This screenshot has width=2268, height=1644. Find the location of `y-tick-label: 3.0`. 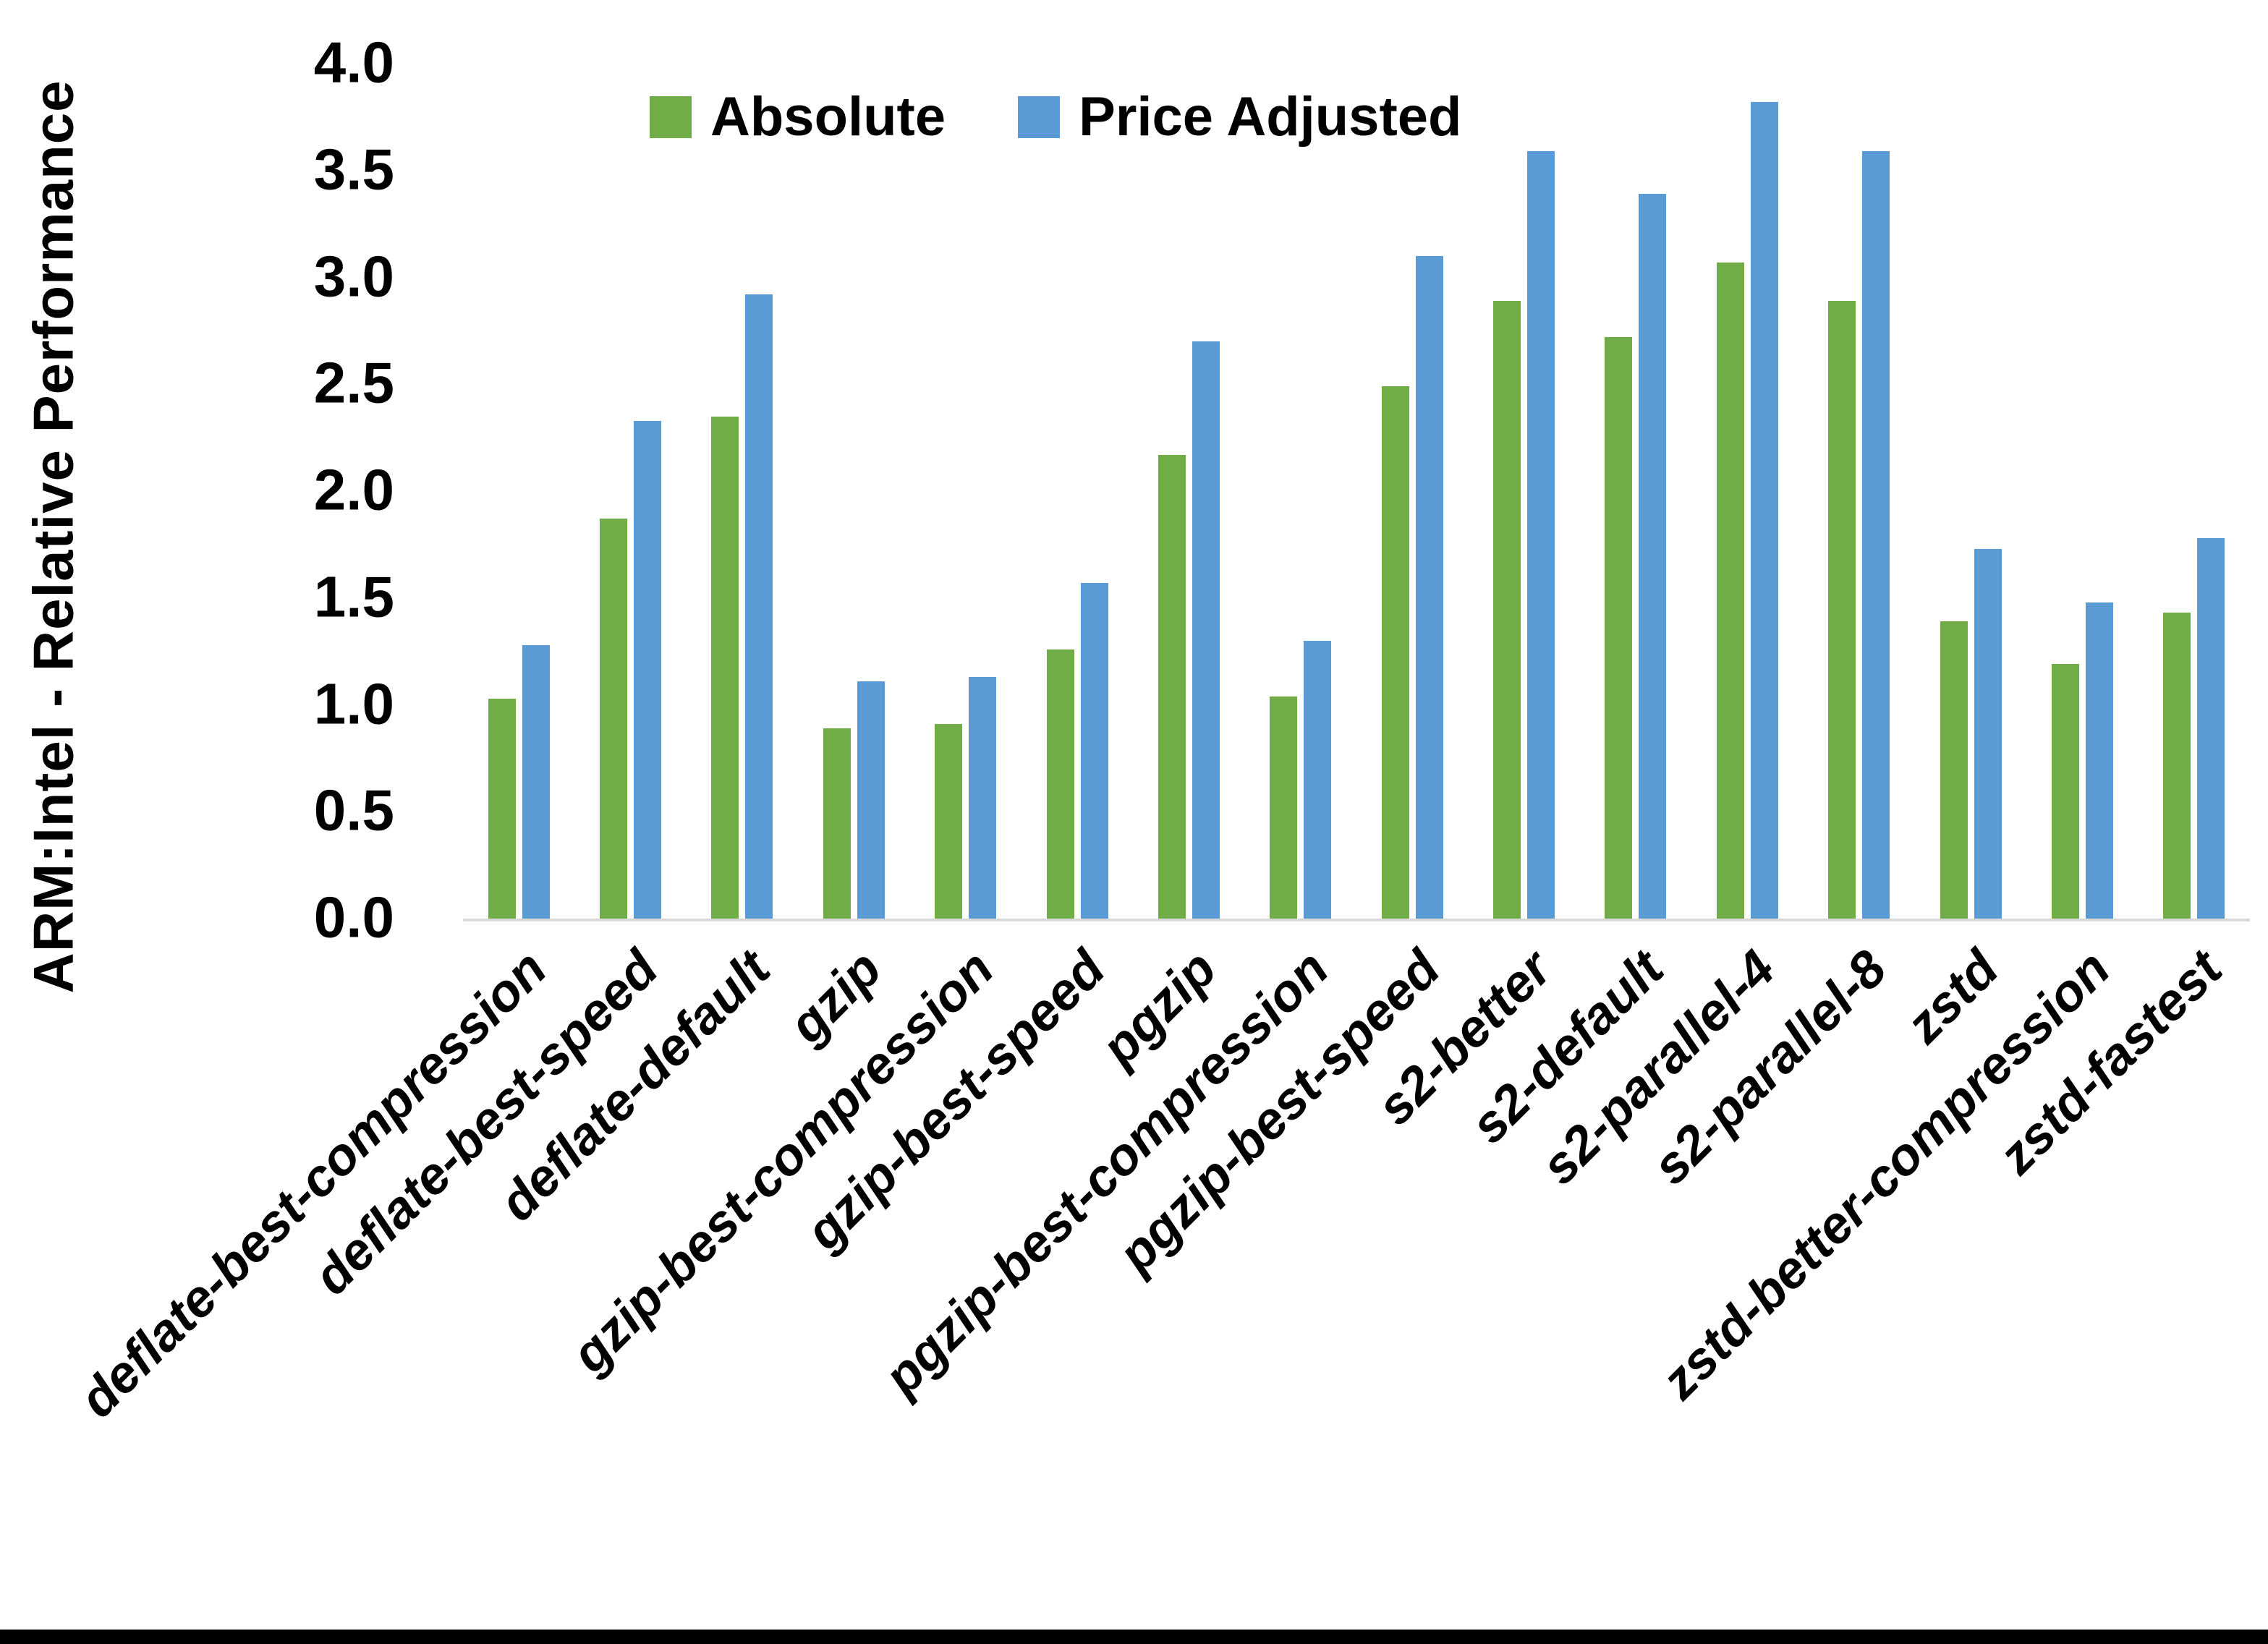

y-tick-label: 3.0 is located at coordinates (353, 275).